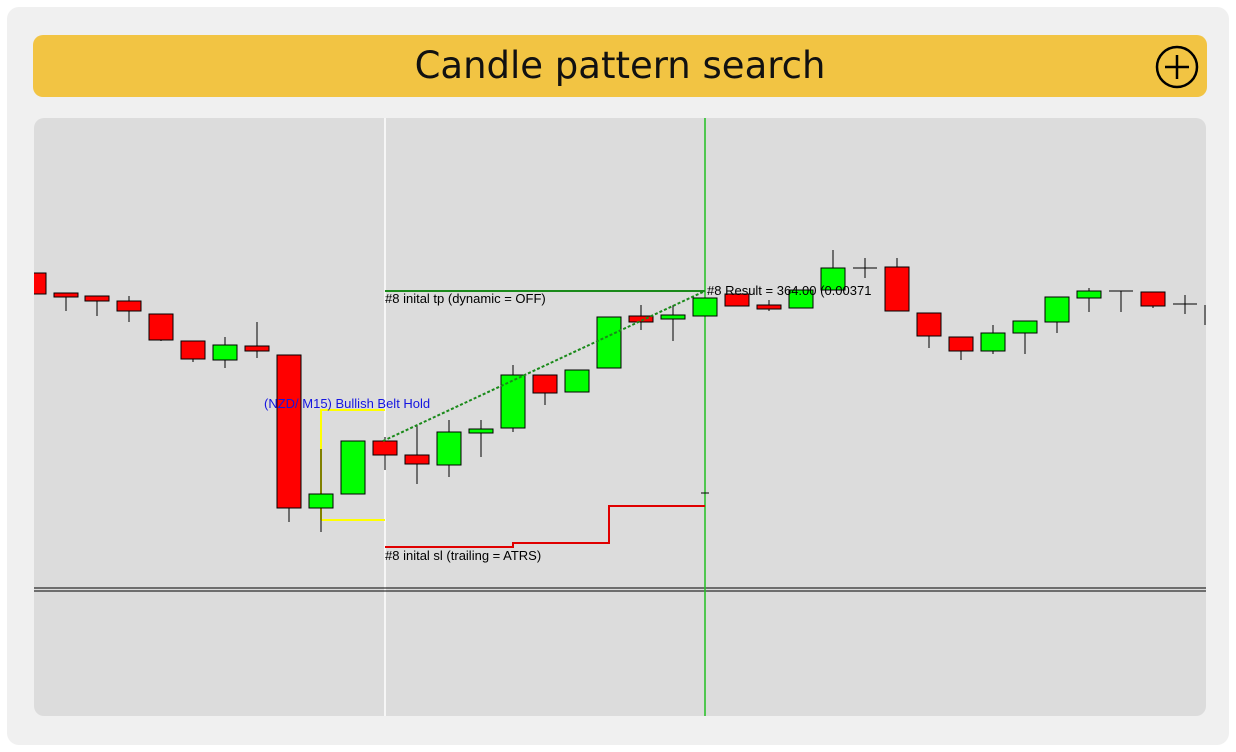 The height and width of the screenshot is (752, 1236). I want to click on pattern-label: (NZD/ M15) Bullish Belt Hold, so click(347, 403).